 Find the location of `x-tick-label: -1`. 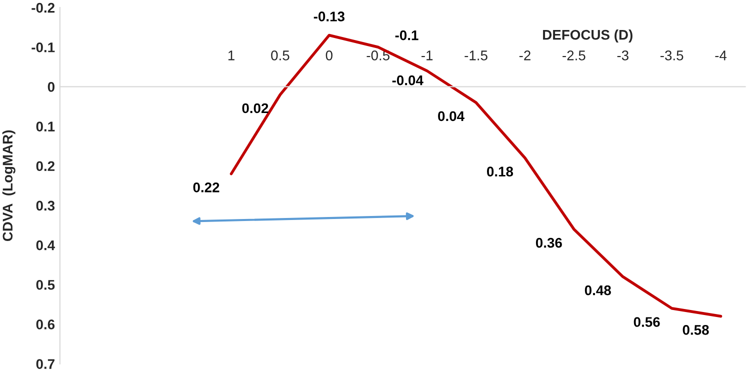

x-tick-label: -1 is located at coordinates (427, 55).